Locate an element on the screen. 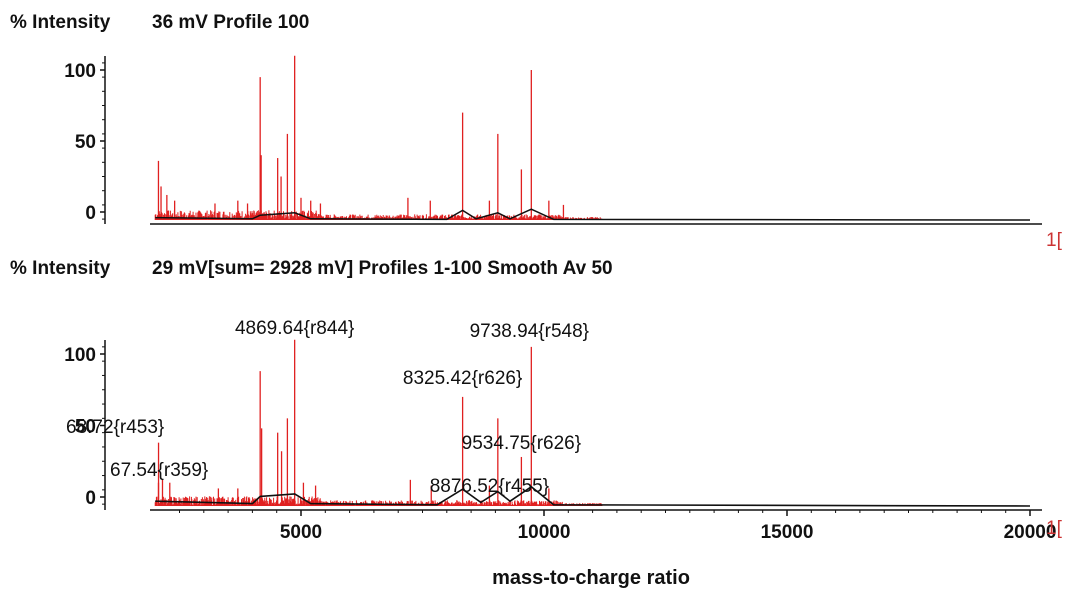 This screenshot has width=1073, height=591. bottom-y-ticks: 0 50 100 is located at coordinates (84, 427).